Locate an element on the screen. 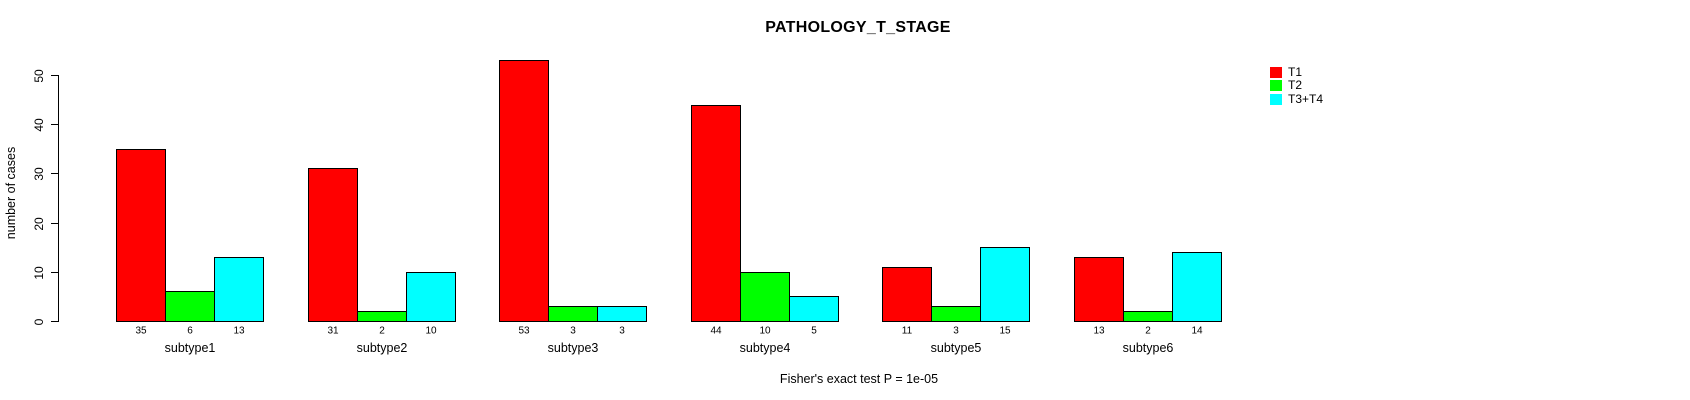 This screenshot has width=1690, height=400. category-label: subtype6 is located at coordinates (1148, 348).